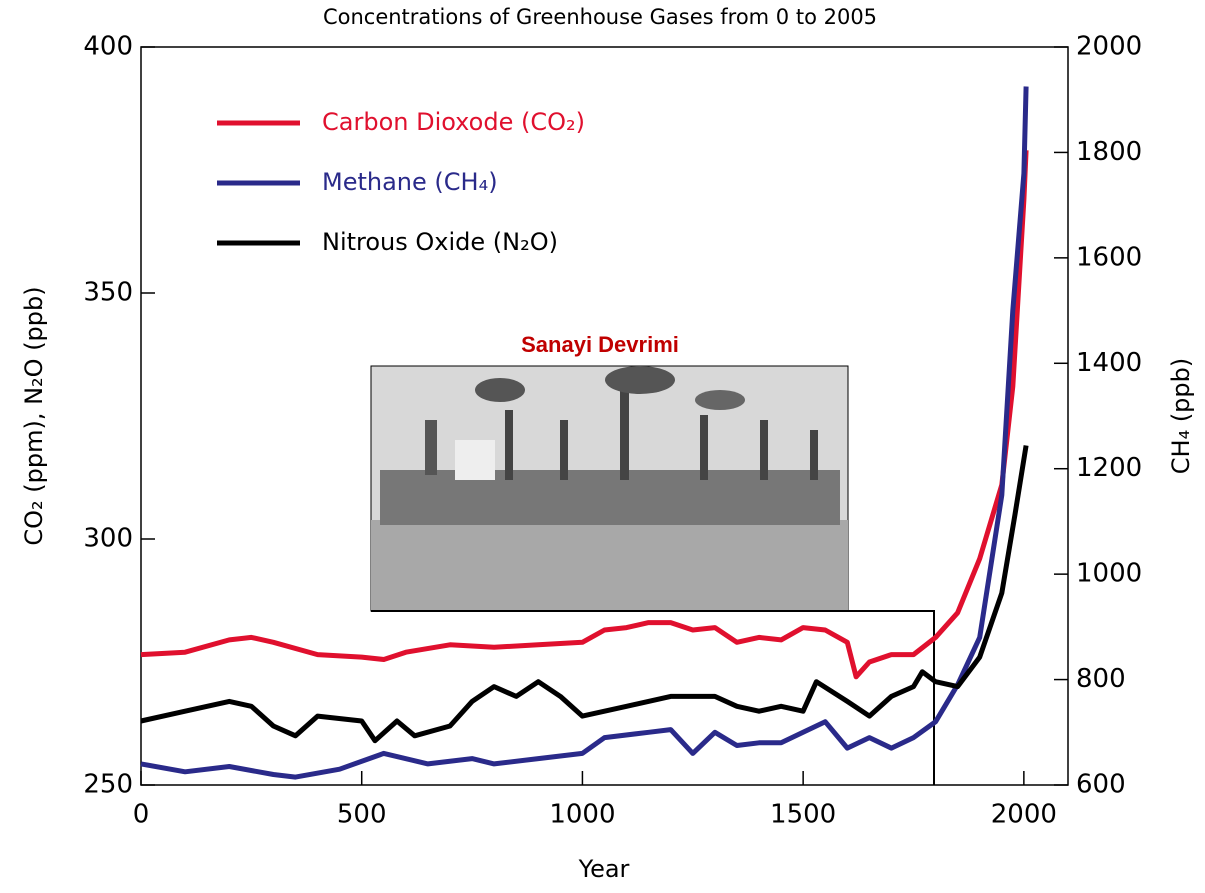  What do you see at coordinates (108, 47) in the screenshot?
I see `y-tick-label: 400` at bounding box center [108, 47].